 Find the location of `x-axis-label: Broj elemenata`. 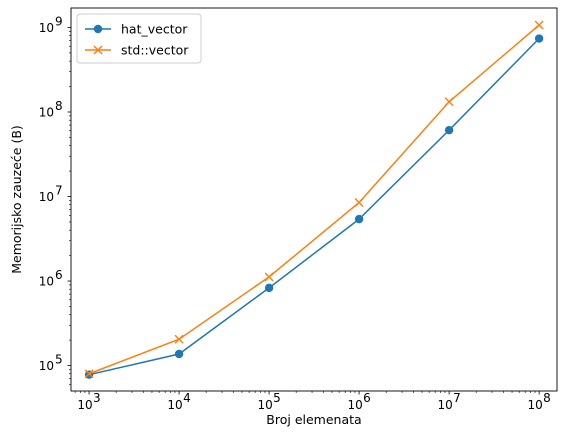

x-axis-label: Broj elemenata is located at coordinates (313, 419).